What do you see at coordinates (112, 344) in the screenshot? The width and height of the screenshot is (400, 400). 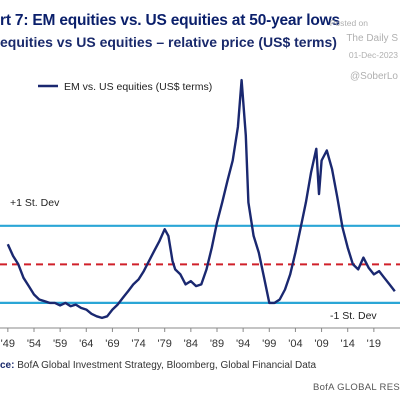 I see `x-tick-label: '69` at bounding box center [112, 344].